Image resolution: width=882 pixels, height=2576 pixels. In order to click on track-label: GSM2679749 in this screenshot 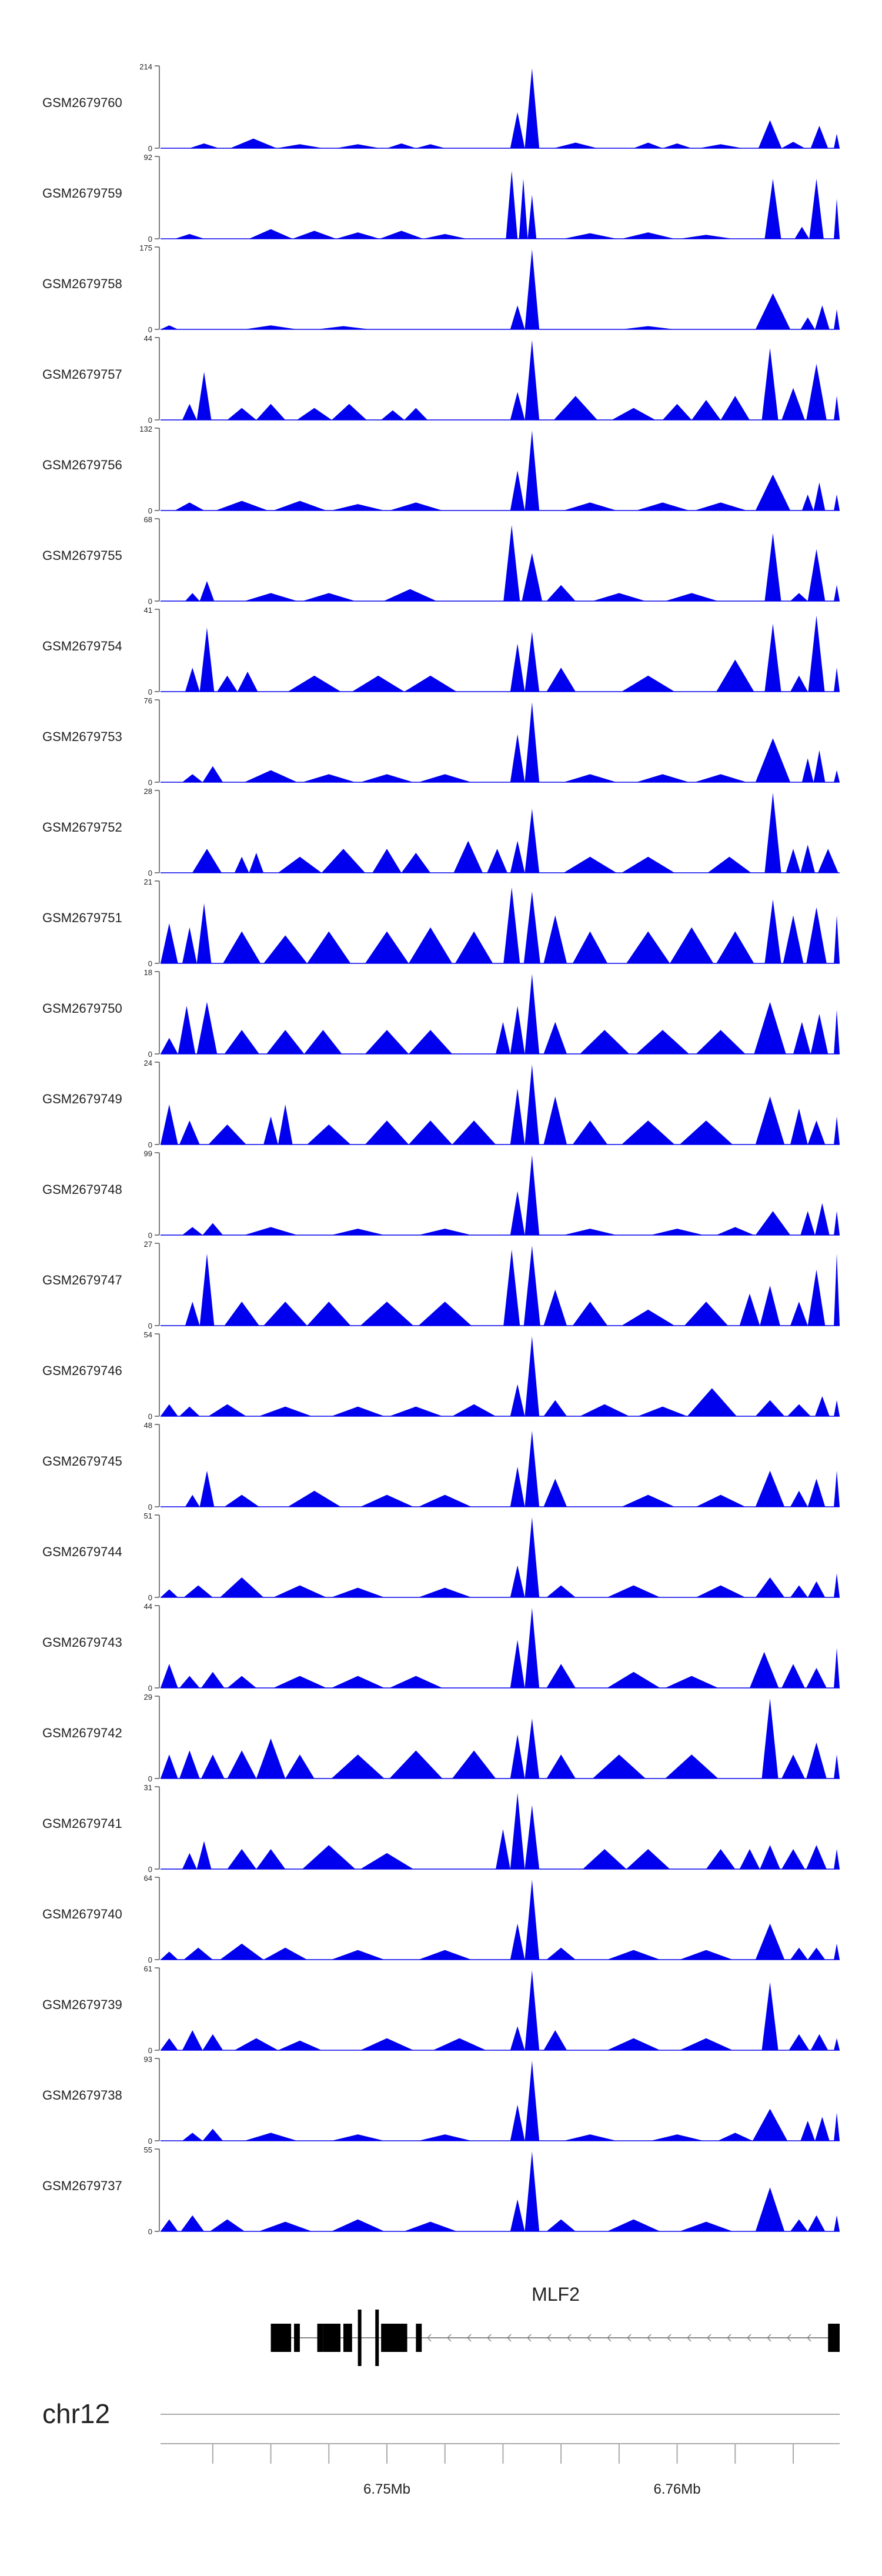, I will do `click(82, 1099)`.